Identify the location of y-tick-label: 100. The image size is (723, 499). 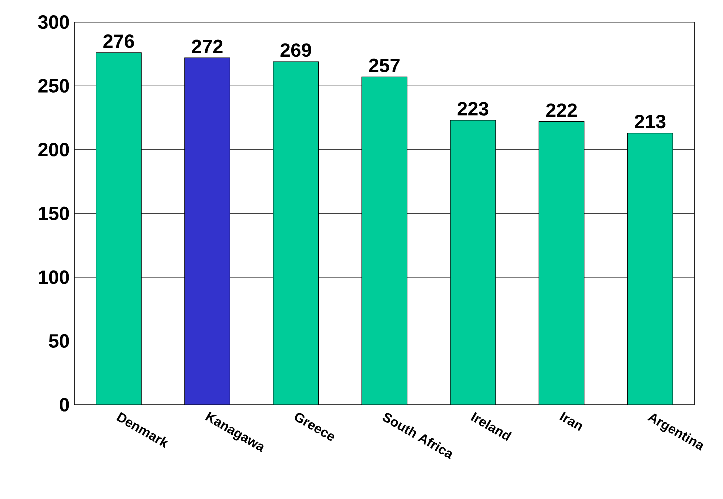
(54, 277).